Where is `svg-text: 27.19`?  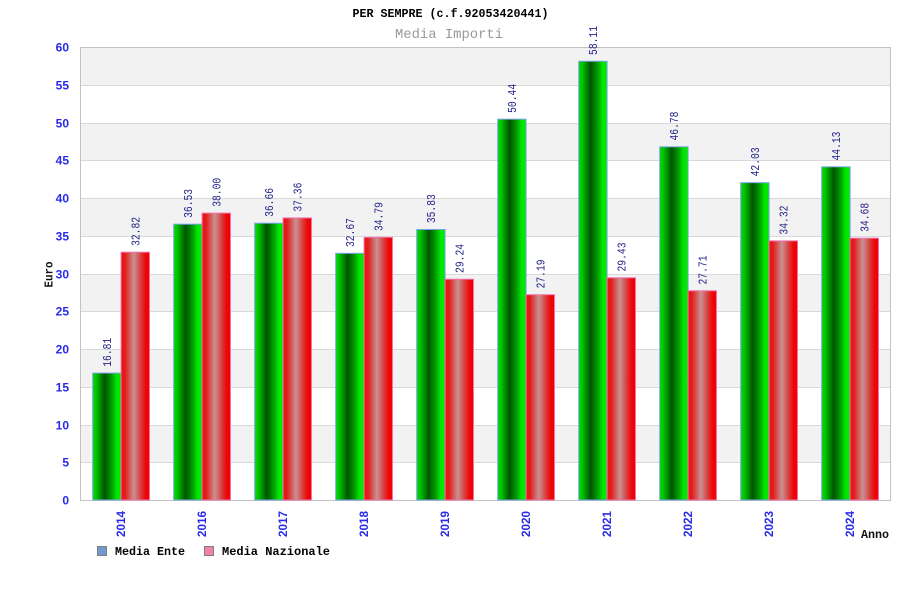 svg-text: 27.19 is located at coordinates (542, 273).